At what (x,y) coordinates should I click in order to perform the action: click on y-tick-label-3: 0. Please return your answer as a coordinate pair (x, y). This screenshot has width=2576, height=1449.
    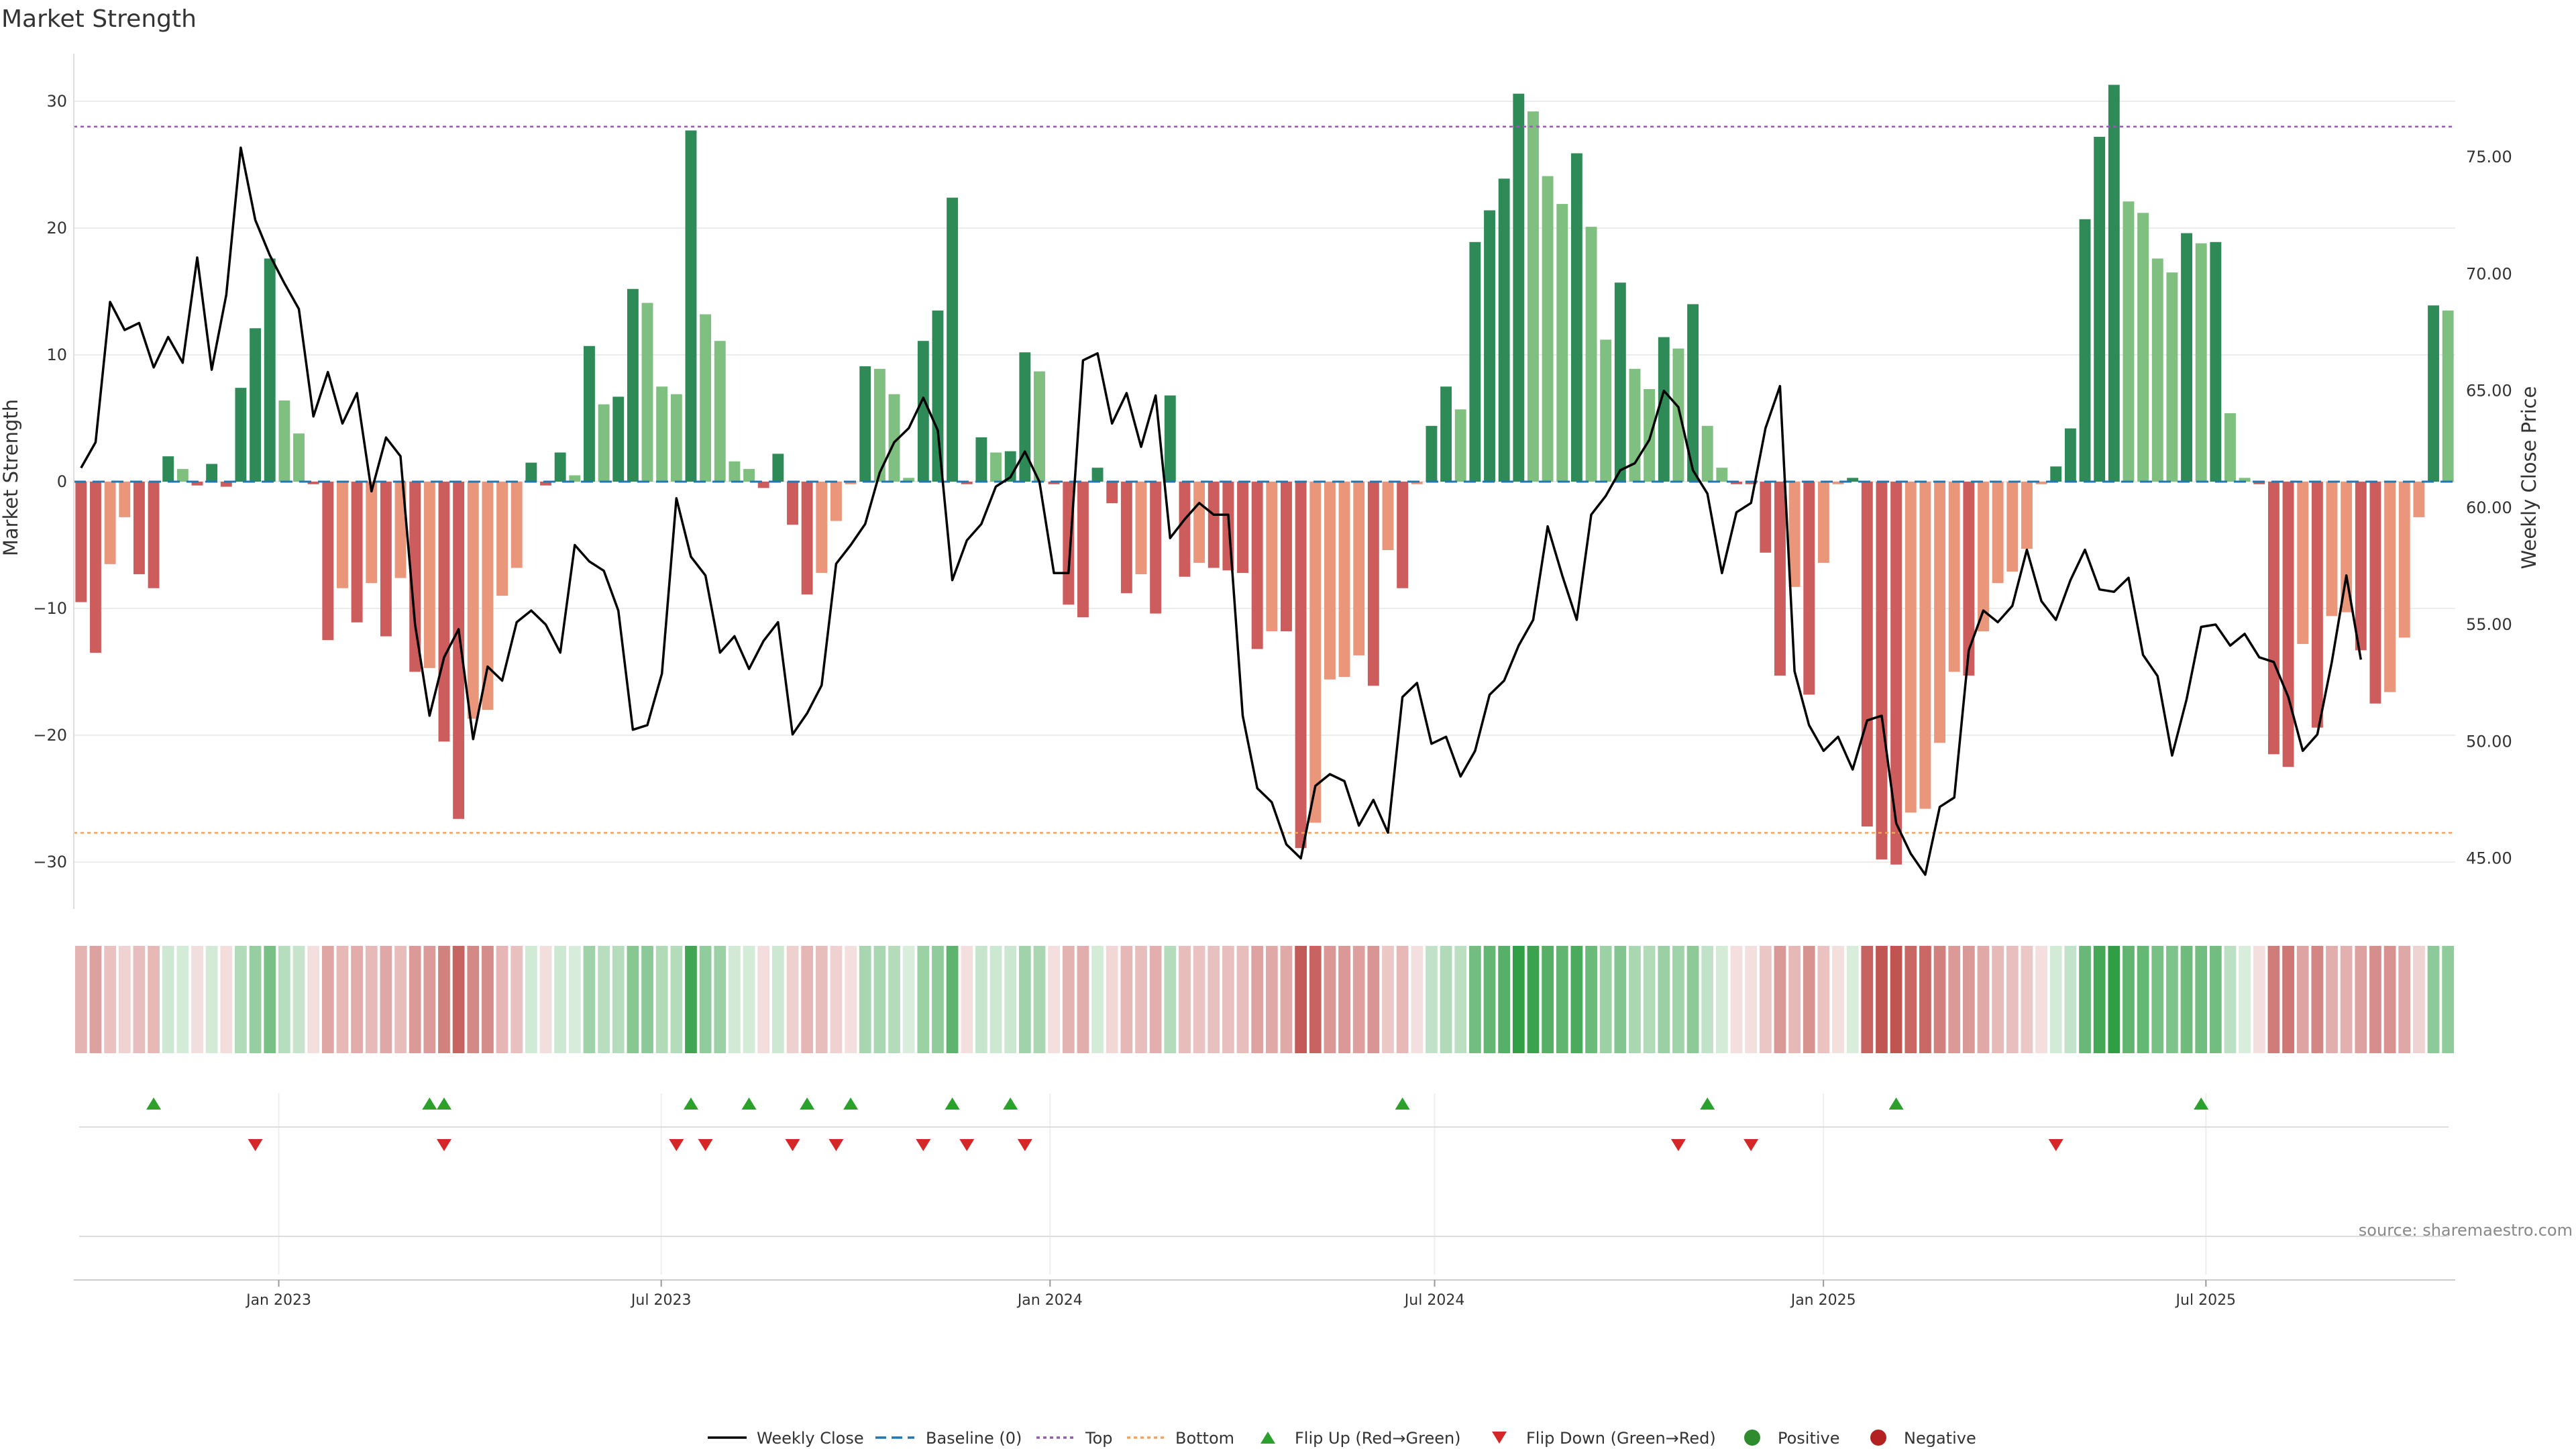
    Looking at the image, I should click on (62, 481).